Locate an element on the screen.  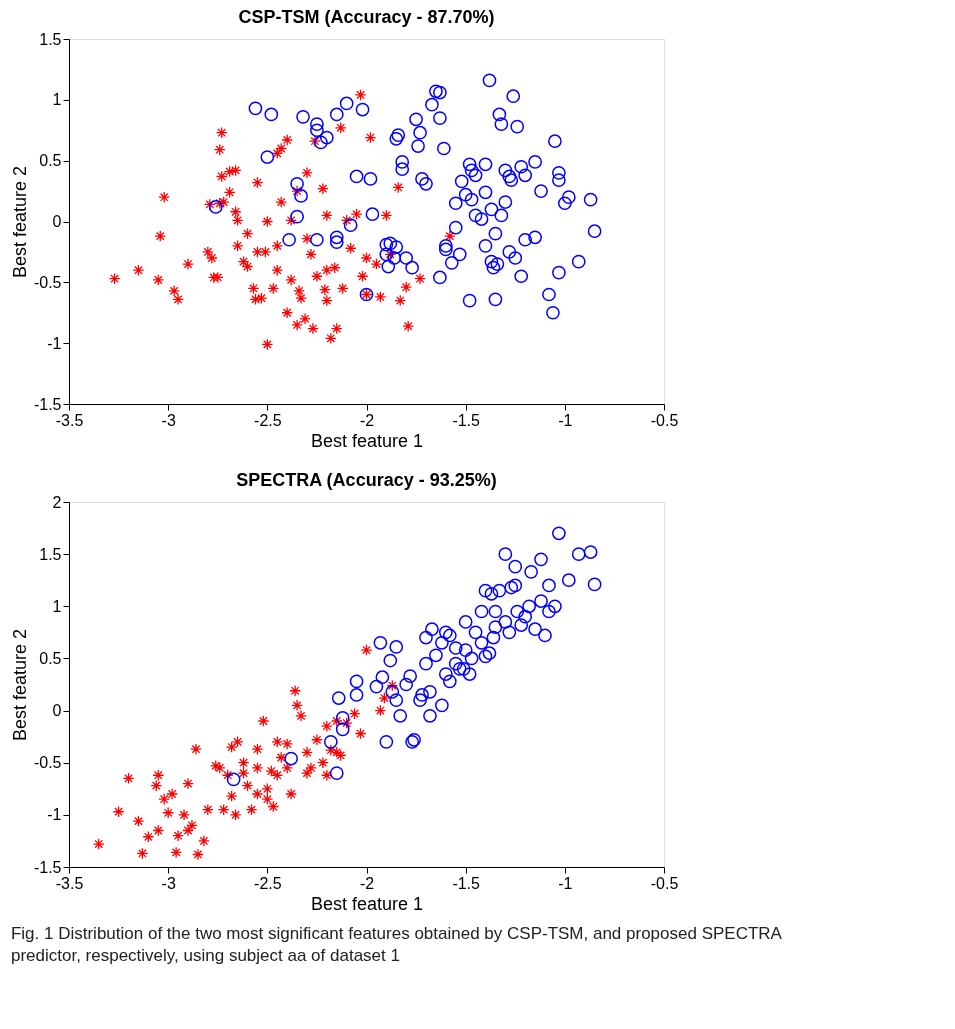
y-tick-label: 2 is located at coordinates (57, 502).